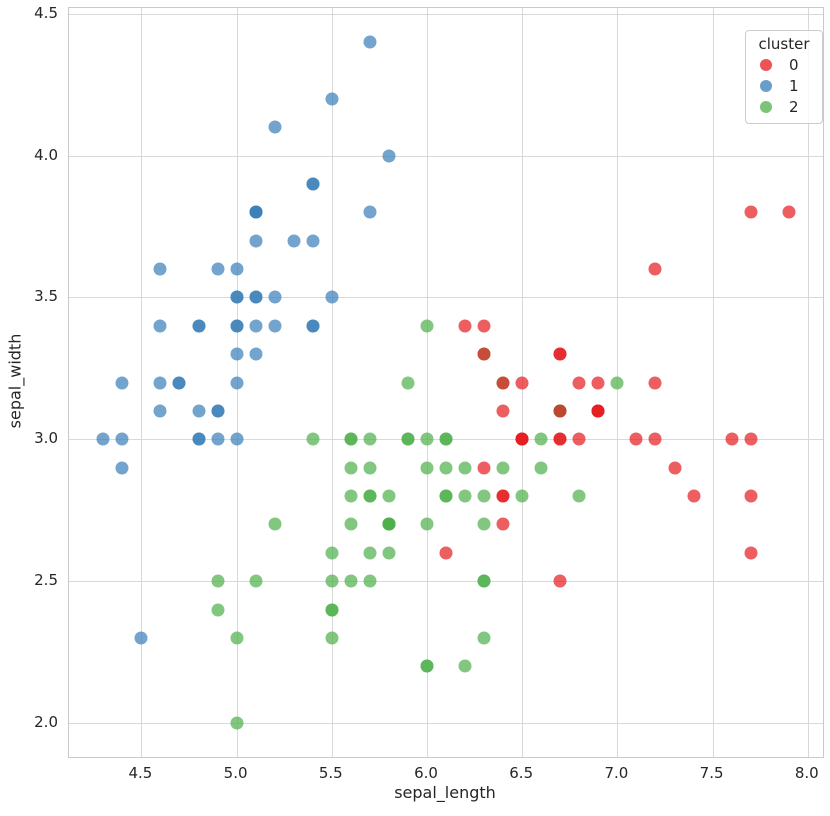  Describe the element at coordinates (784, 64) in the screenshot. I see `legend-entry: 0` at that location.